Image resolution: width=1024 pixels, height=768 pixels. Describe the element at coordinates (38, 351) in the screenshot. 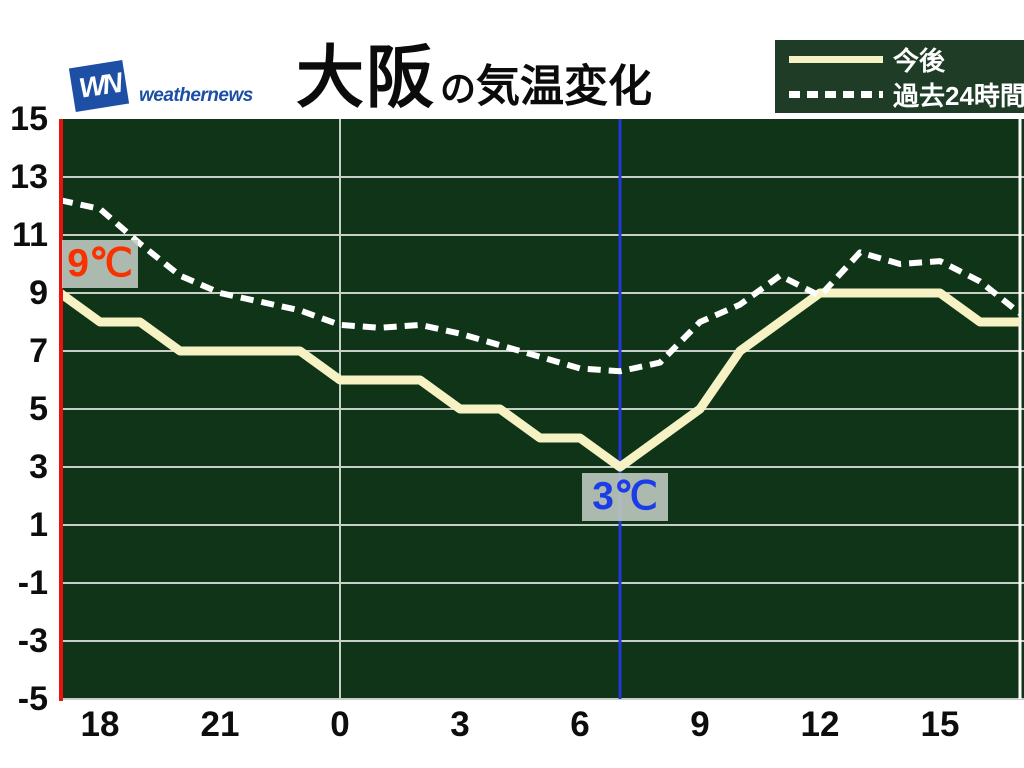

I see `y-axis-label: 7` at that location.